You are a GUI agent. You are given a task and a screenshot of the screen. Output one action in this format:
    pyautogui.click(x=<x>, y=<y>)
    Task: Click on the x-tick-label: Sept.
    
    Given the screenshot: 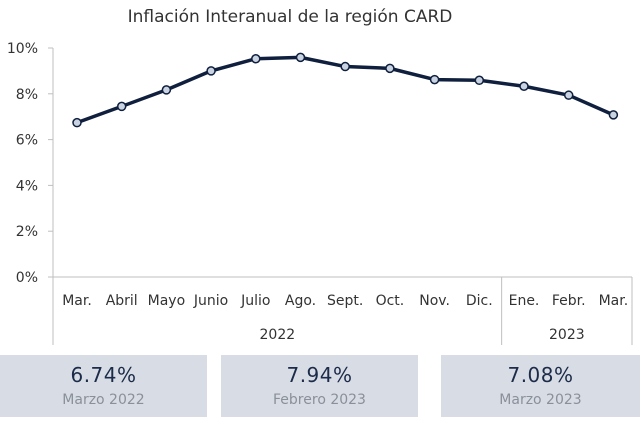 What is the action you would take?
    pyautogui.click(x=345, y=301)
    